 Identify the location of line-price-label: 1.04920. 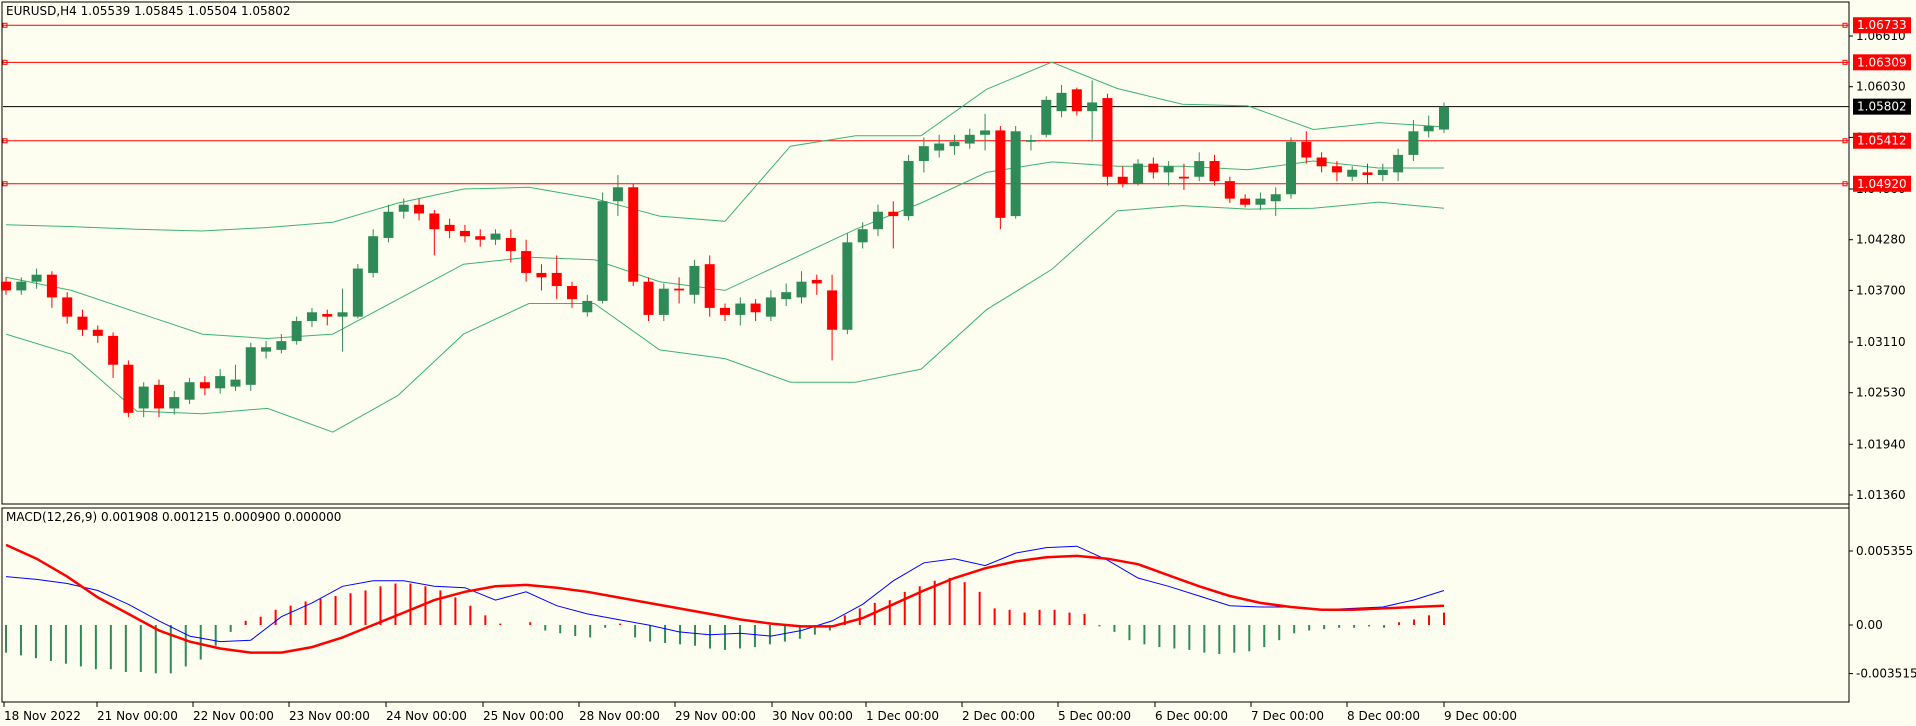
(1882, 184).